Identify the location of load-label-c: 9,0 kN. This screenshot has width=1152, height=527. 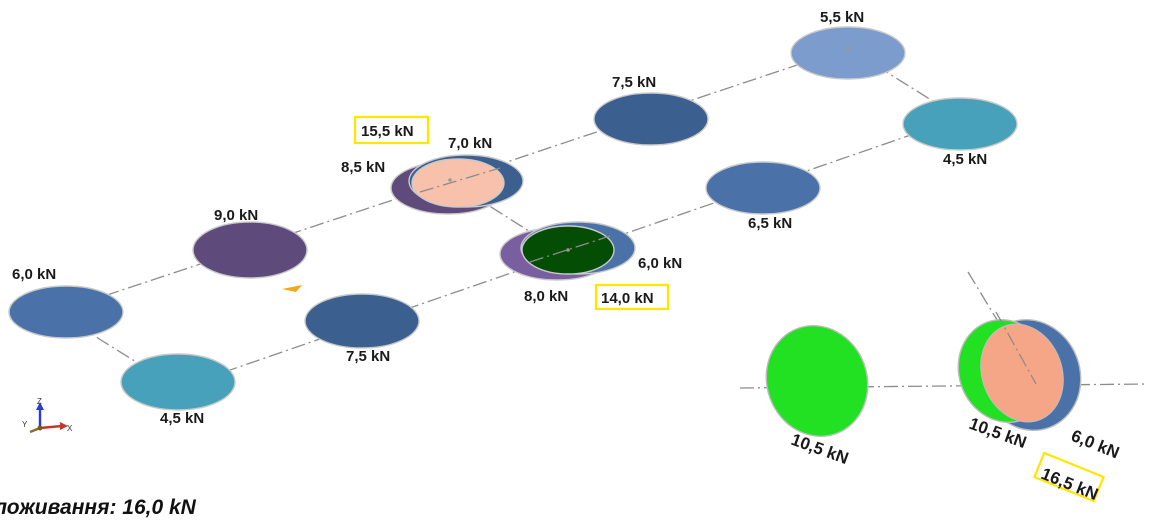
(236, 215).